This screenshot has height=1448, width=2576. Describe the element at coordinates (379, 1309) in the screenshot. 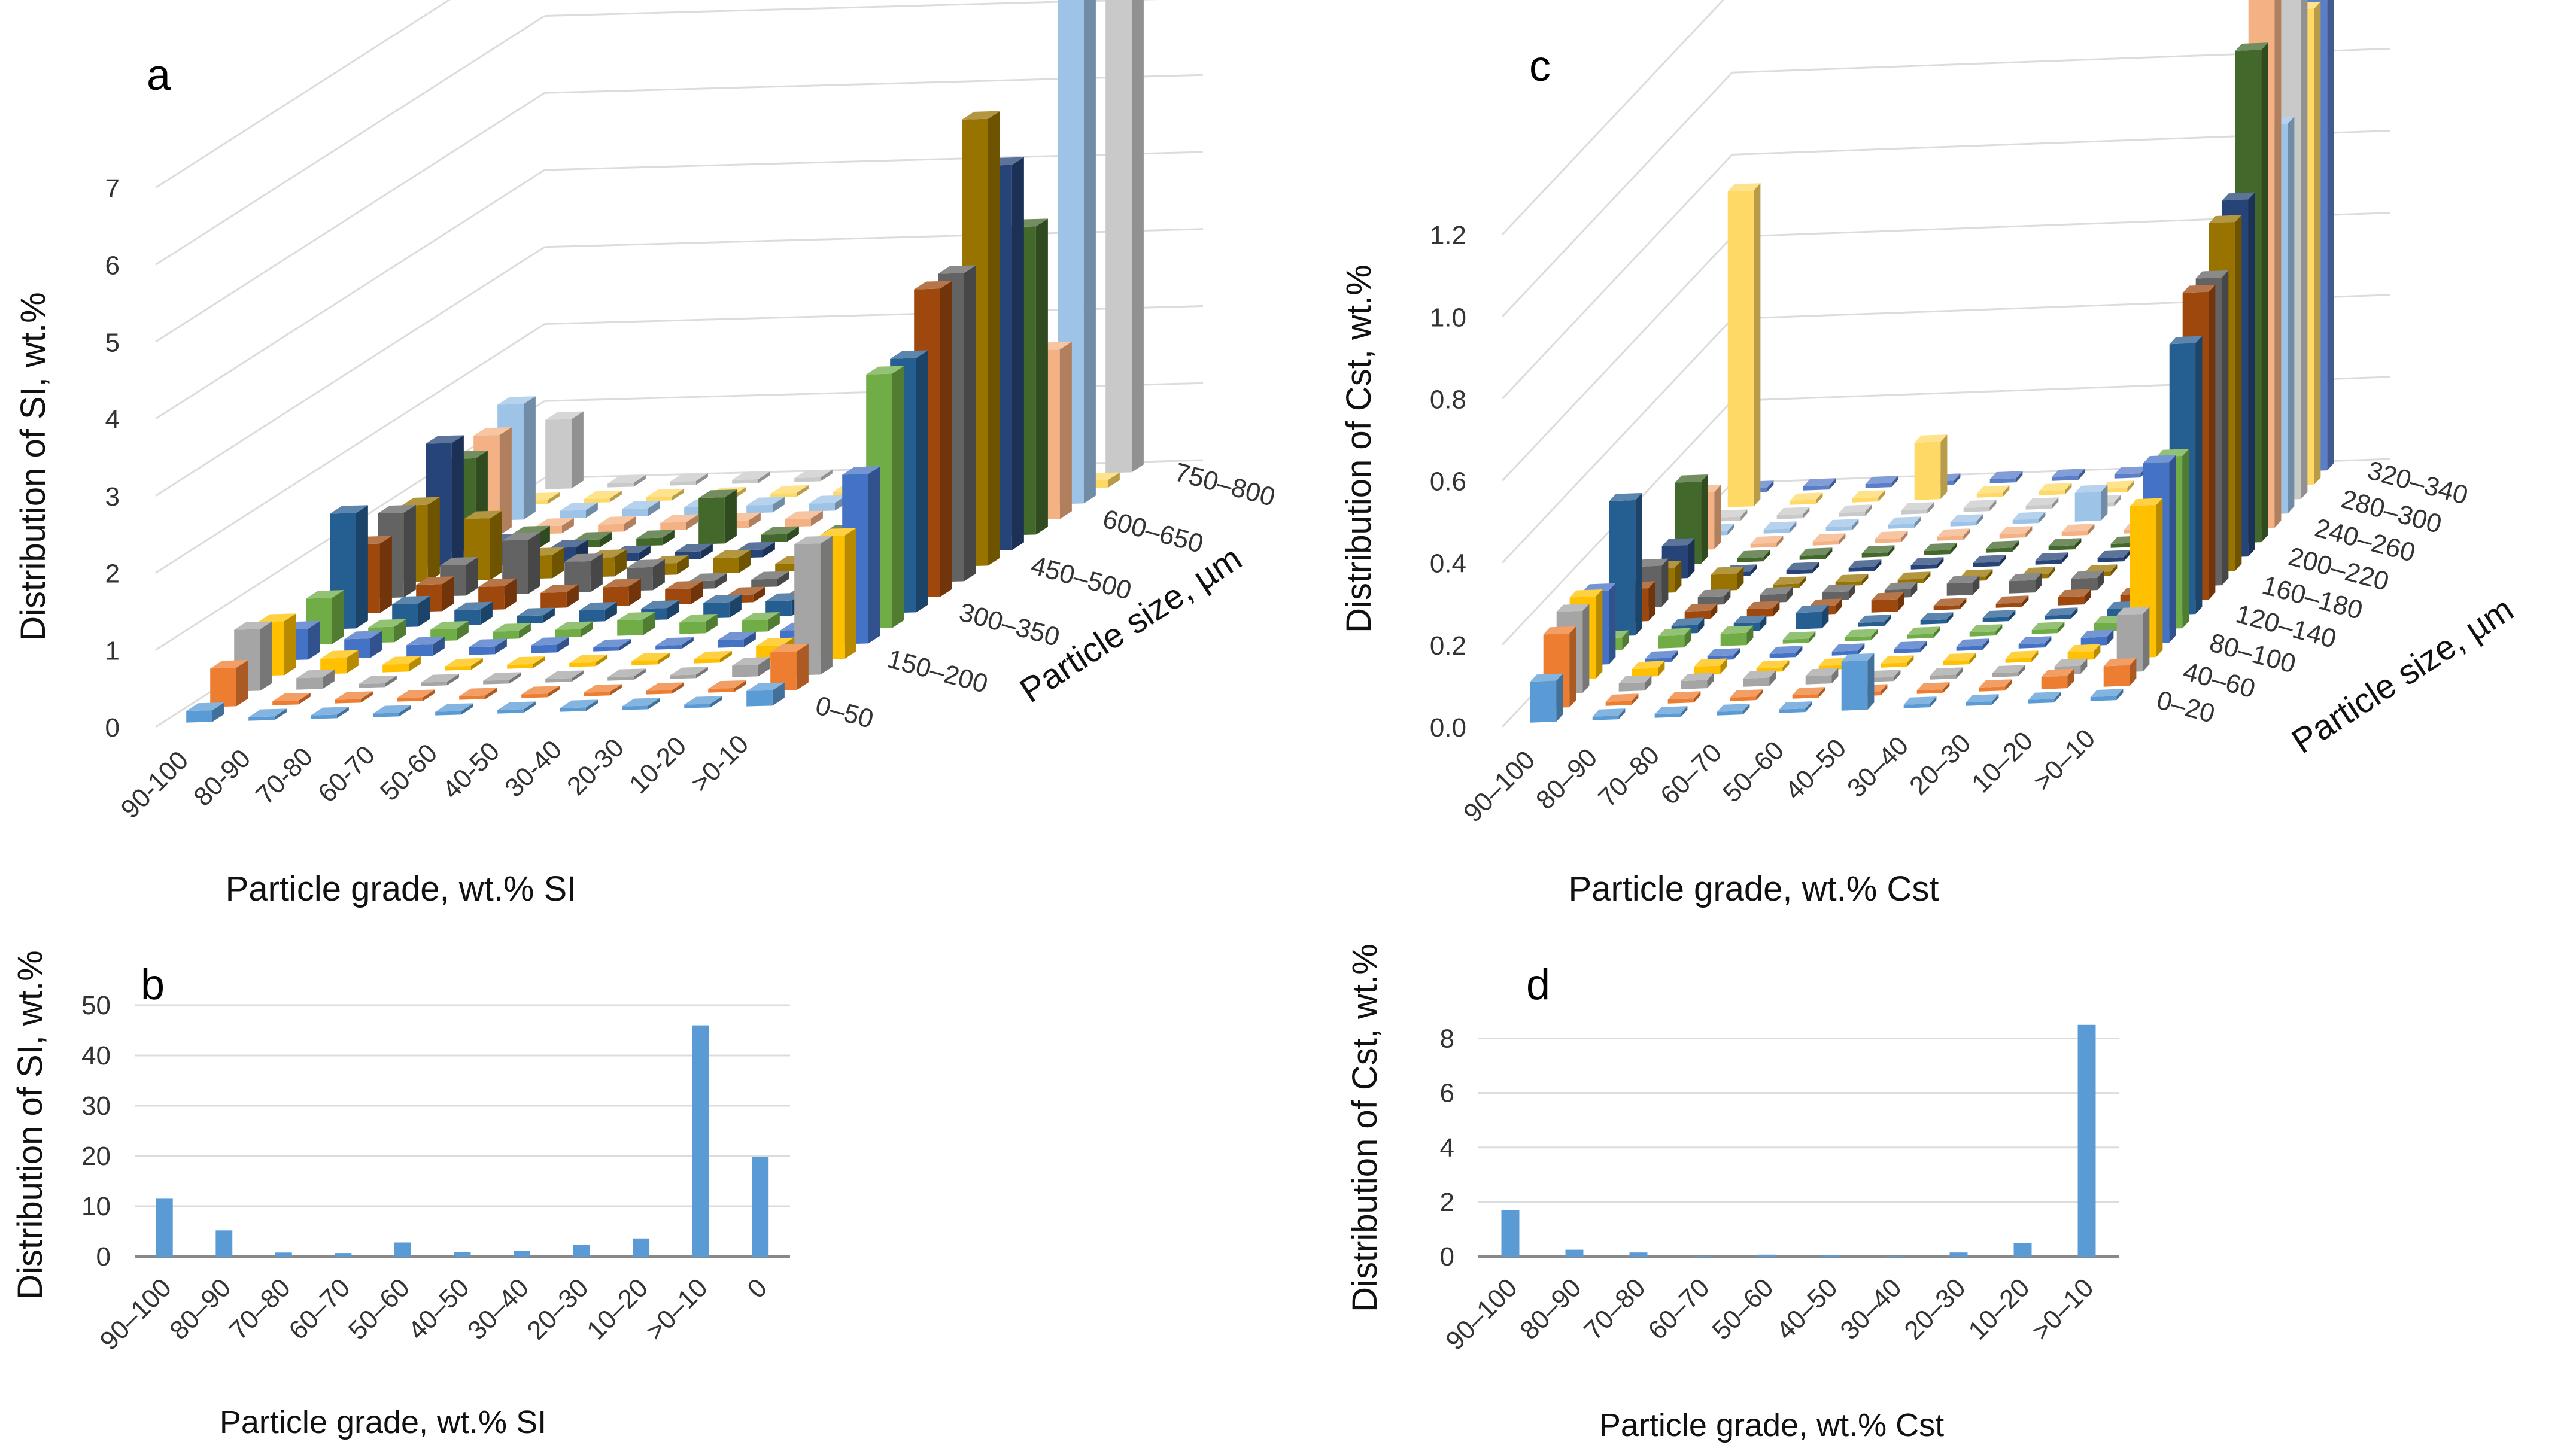

I see `x-tick-label: 50–60` at that location.